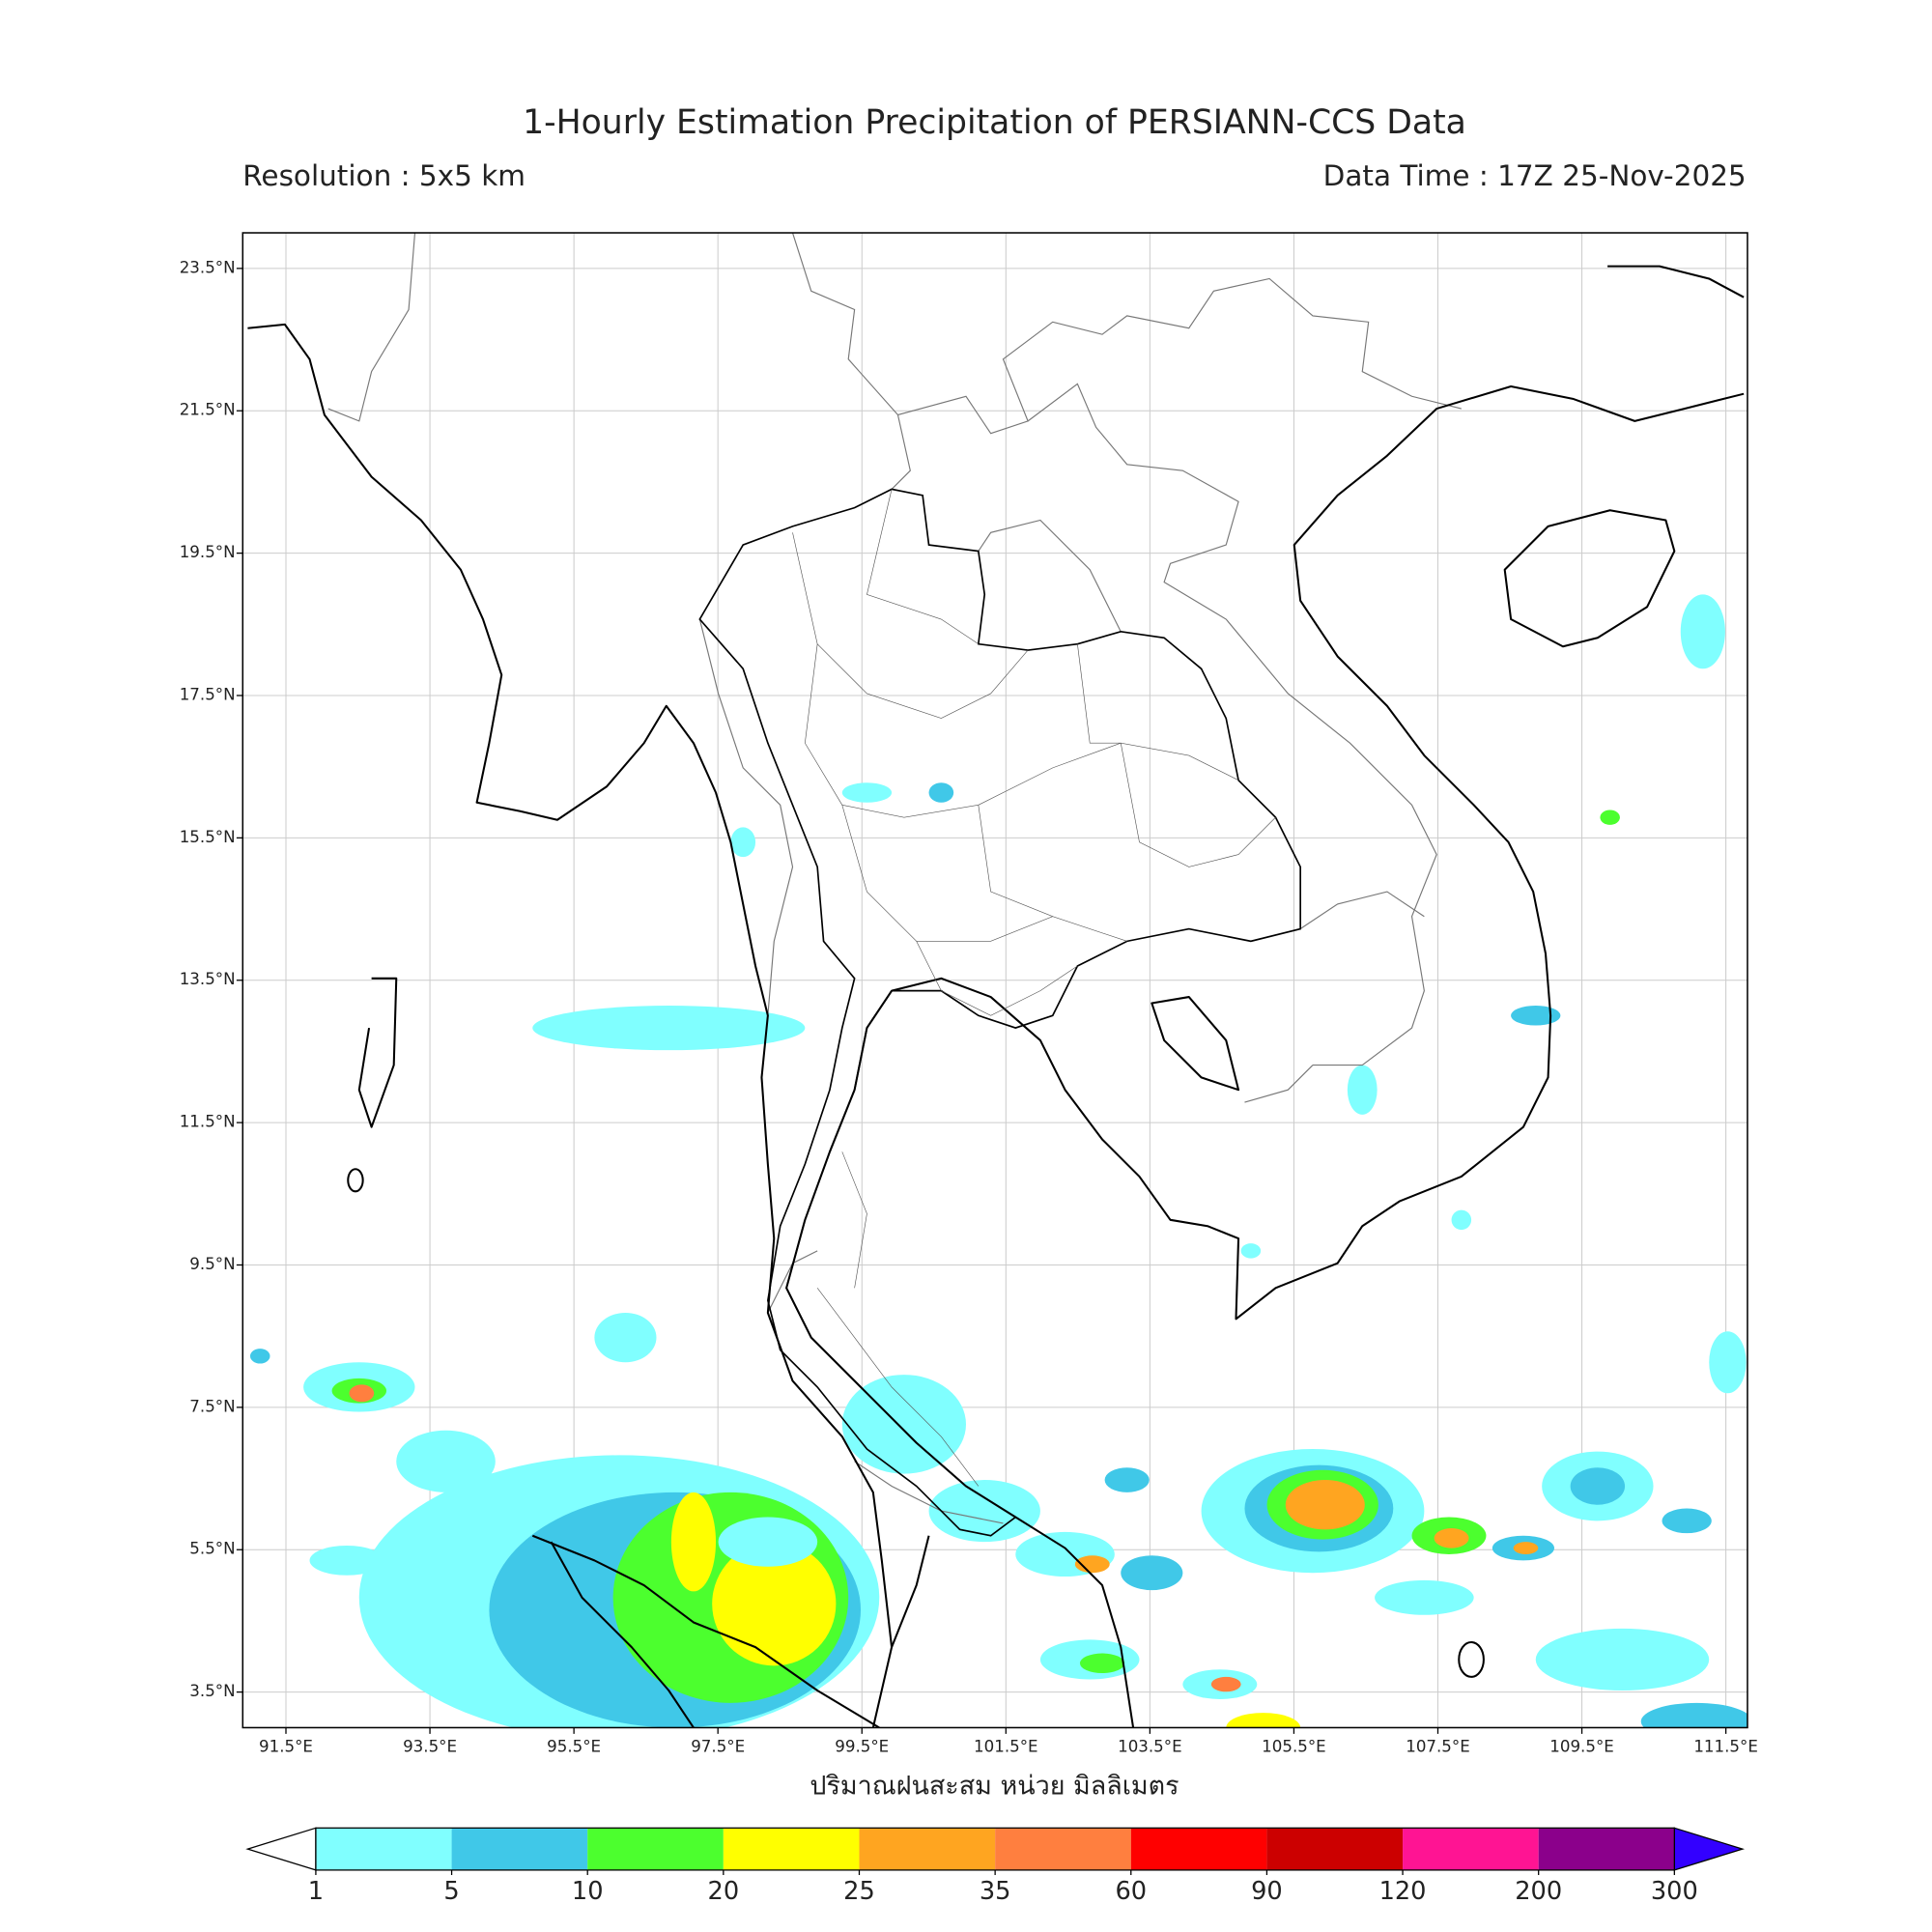  I want to click on x-tick-label: 91.5°E, so click(286, 1746).